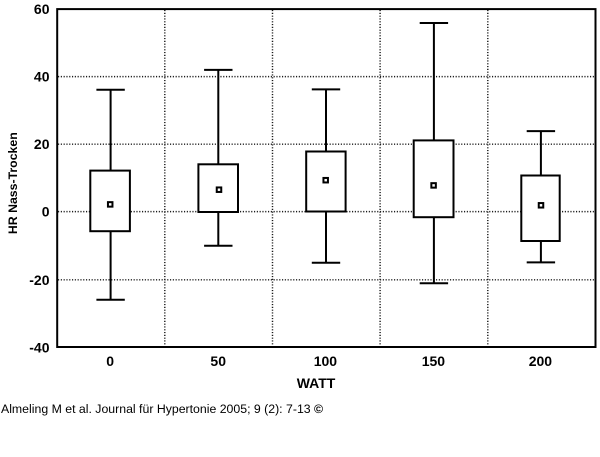 This screenshot has width=600, height=457. Describe the element at coordinates (434, 361) in the screenshot. I see `svg-text: 150` at that location.